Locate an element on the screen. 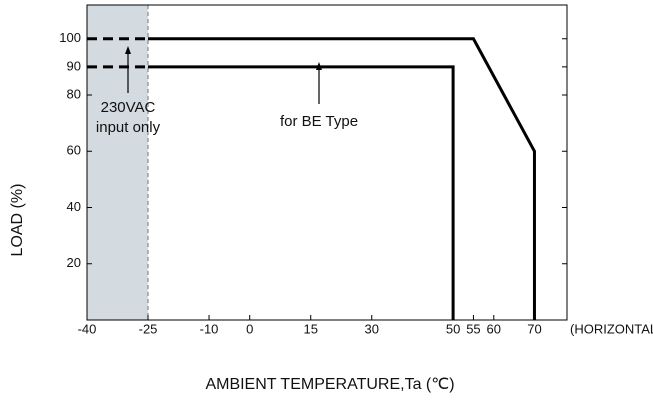 The width and height of the screenshot is (653, 403). y-tick-label: 40 is located at coordinates (74, 206).